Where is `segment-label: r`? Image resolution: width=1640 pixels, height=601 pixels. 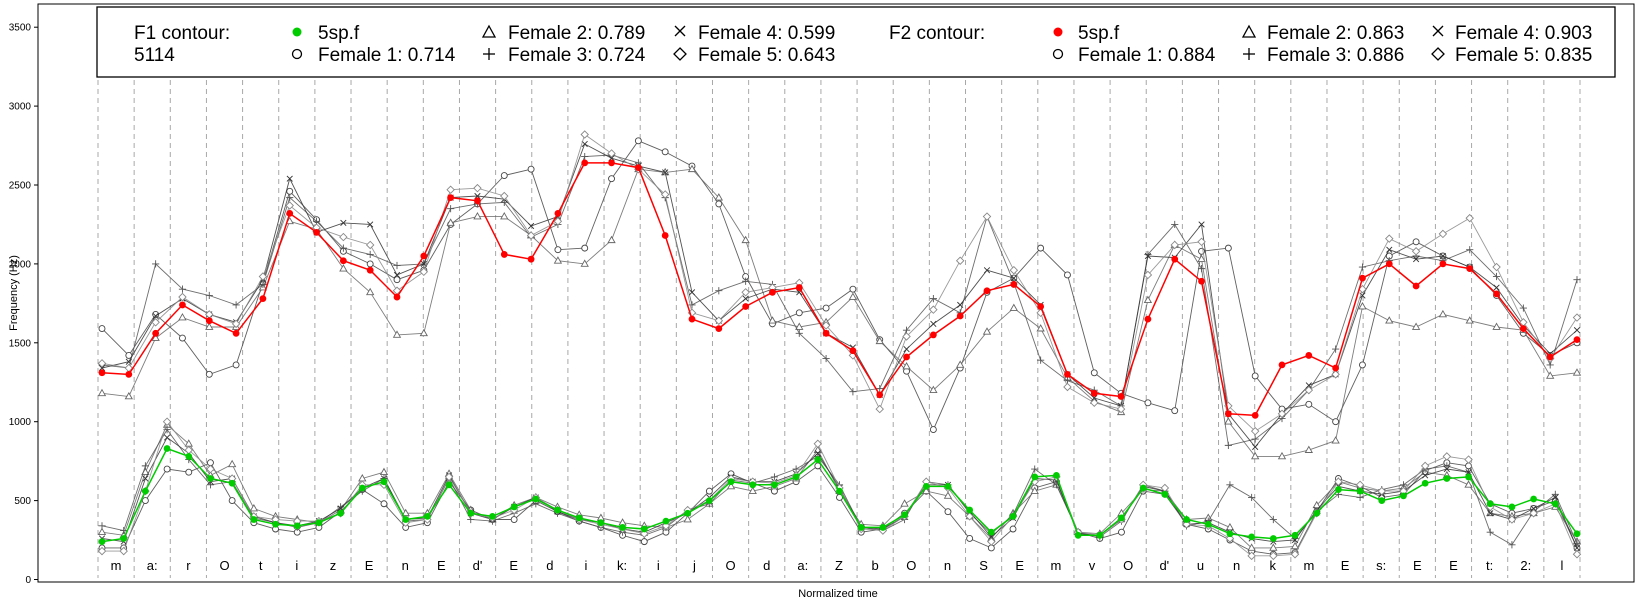 segment-label: r is located at coordinates (188, 565).